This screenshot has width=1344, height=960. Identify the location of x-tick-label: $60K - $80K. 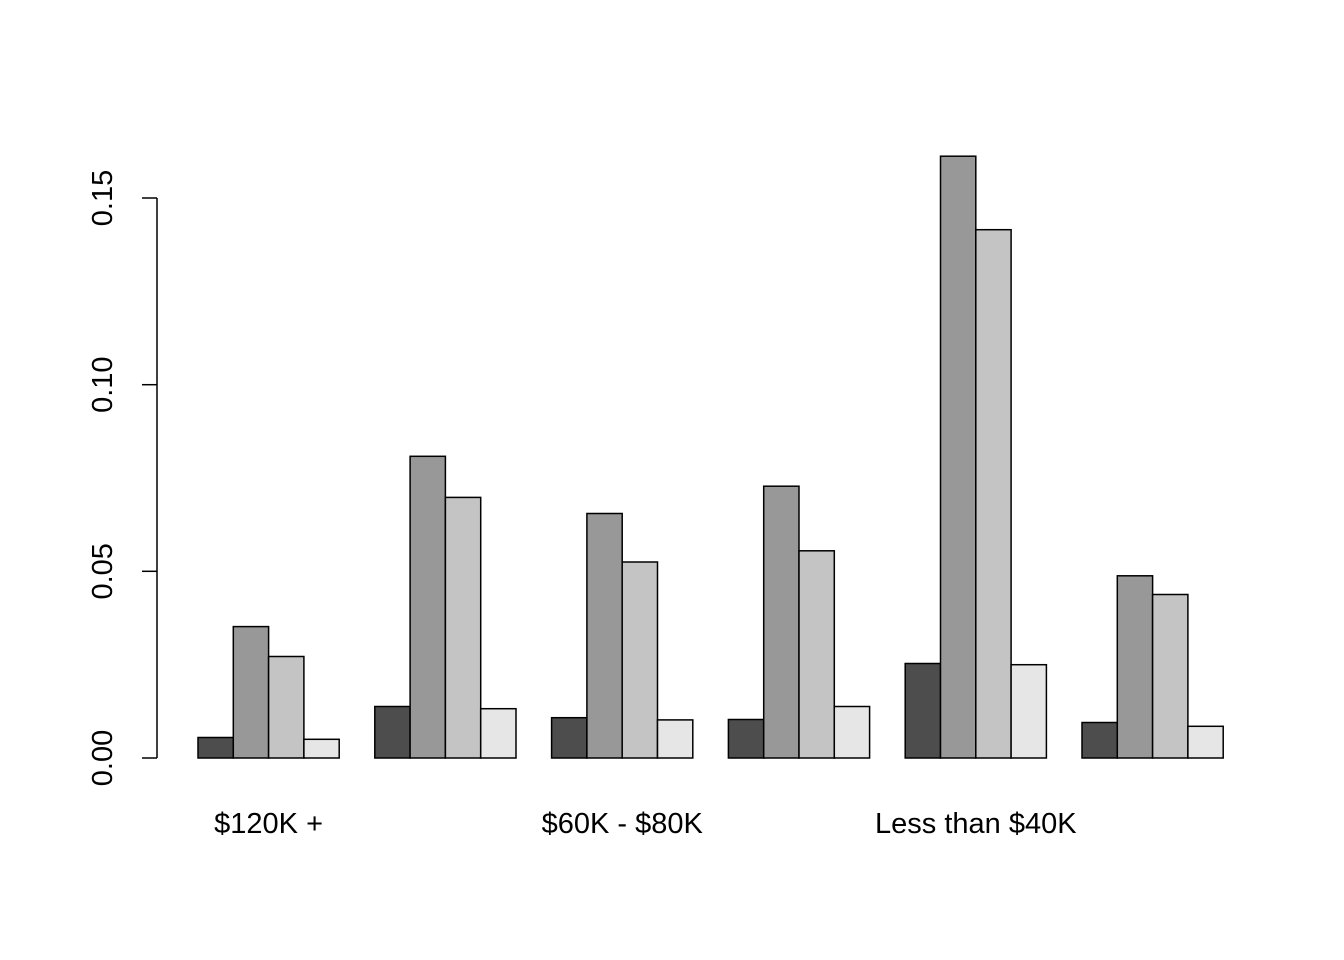
(623, 824).